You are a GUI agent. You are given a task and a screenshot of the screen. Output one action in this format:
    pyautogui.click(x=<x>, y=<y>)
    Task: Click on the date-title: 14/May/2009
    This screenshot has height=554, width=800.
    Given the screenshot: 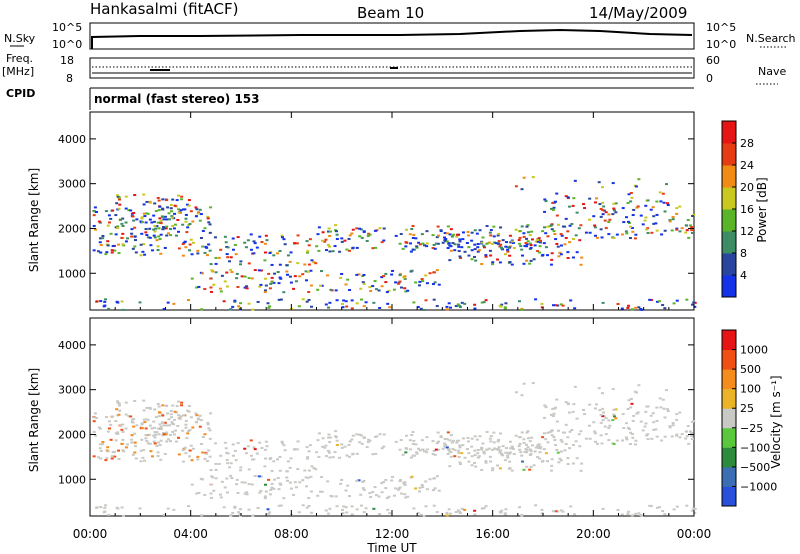 What is the action you would take?
    pyautogui.click(x=638, y=13)
    